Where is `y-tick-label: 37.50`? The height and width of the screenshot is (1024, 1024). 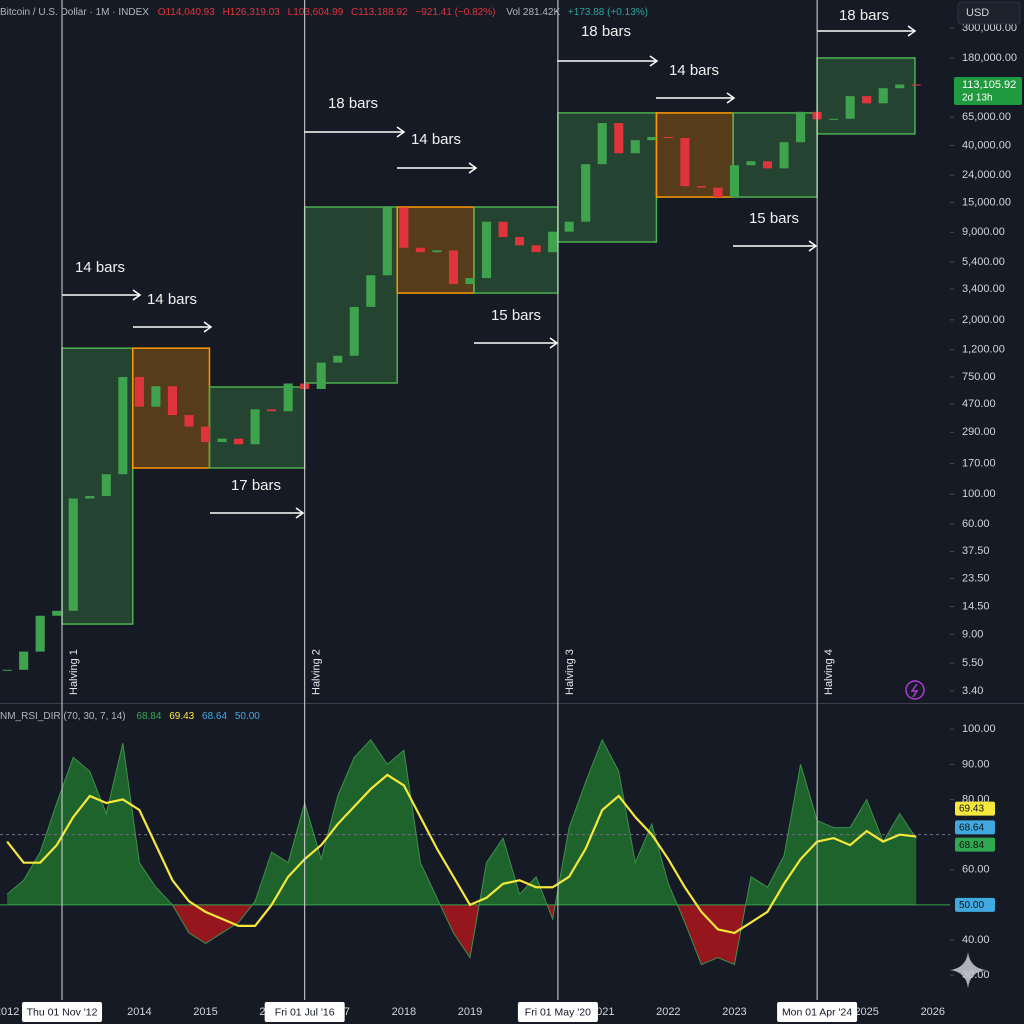 y-tick-label: 37.50 is located at coordinates (976, 551).